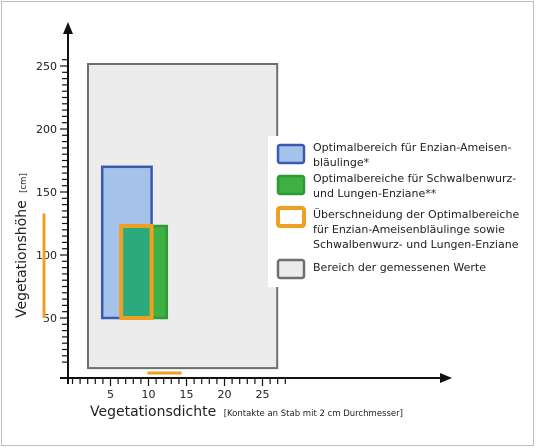  What do you see at coordinates (399, 267) in the screenshot?
I see `legend-label-3: Bereich der gemessenen Werte` at bounding box center [399, 267].